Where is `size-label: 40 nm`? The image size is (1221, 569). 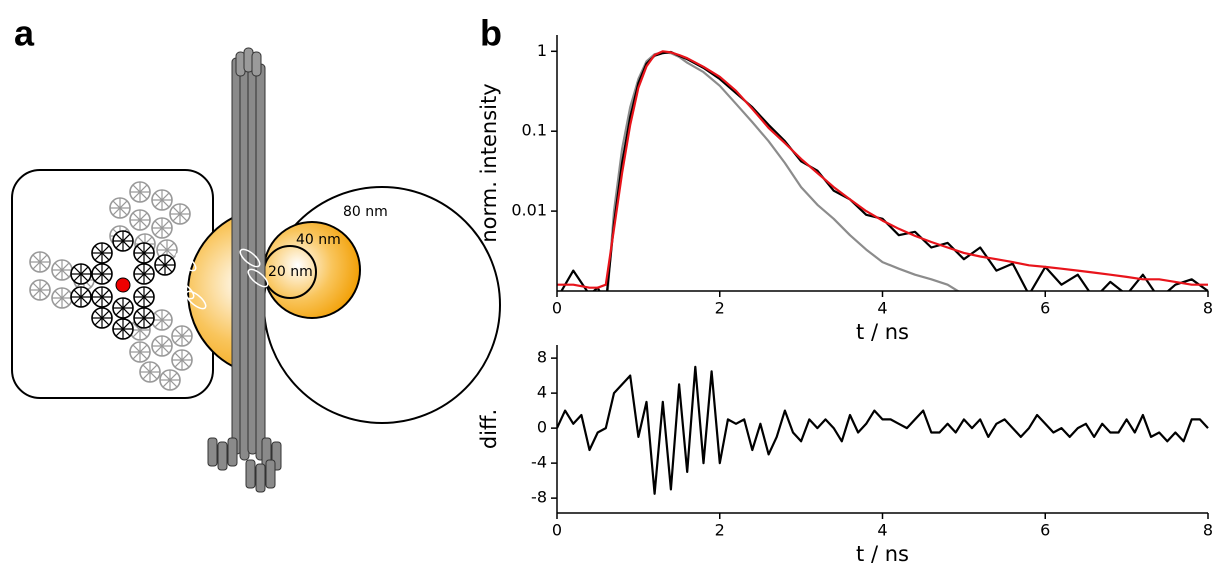 size-label: 40 nm is located at coordinates (318, 240).